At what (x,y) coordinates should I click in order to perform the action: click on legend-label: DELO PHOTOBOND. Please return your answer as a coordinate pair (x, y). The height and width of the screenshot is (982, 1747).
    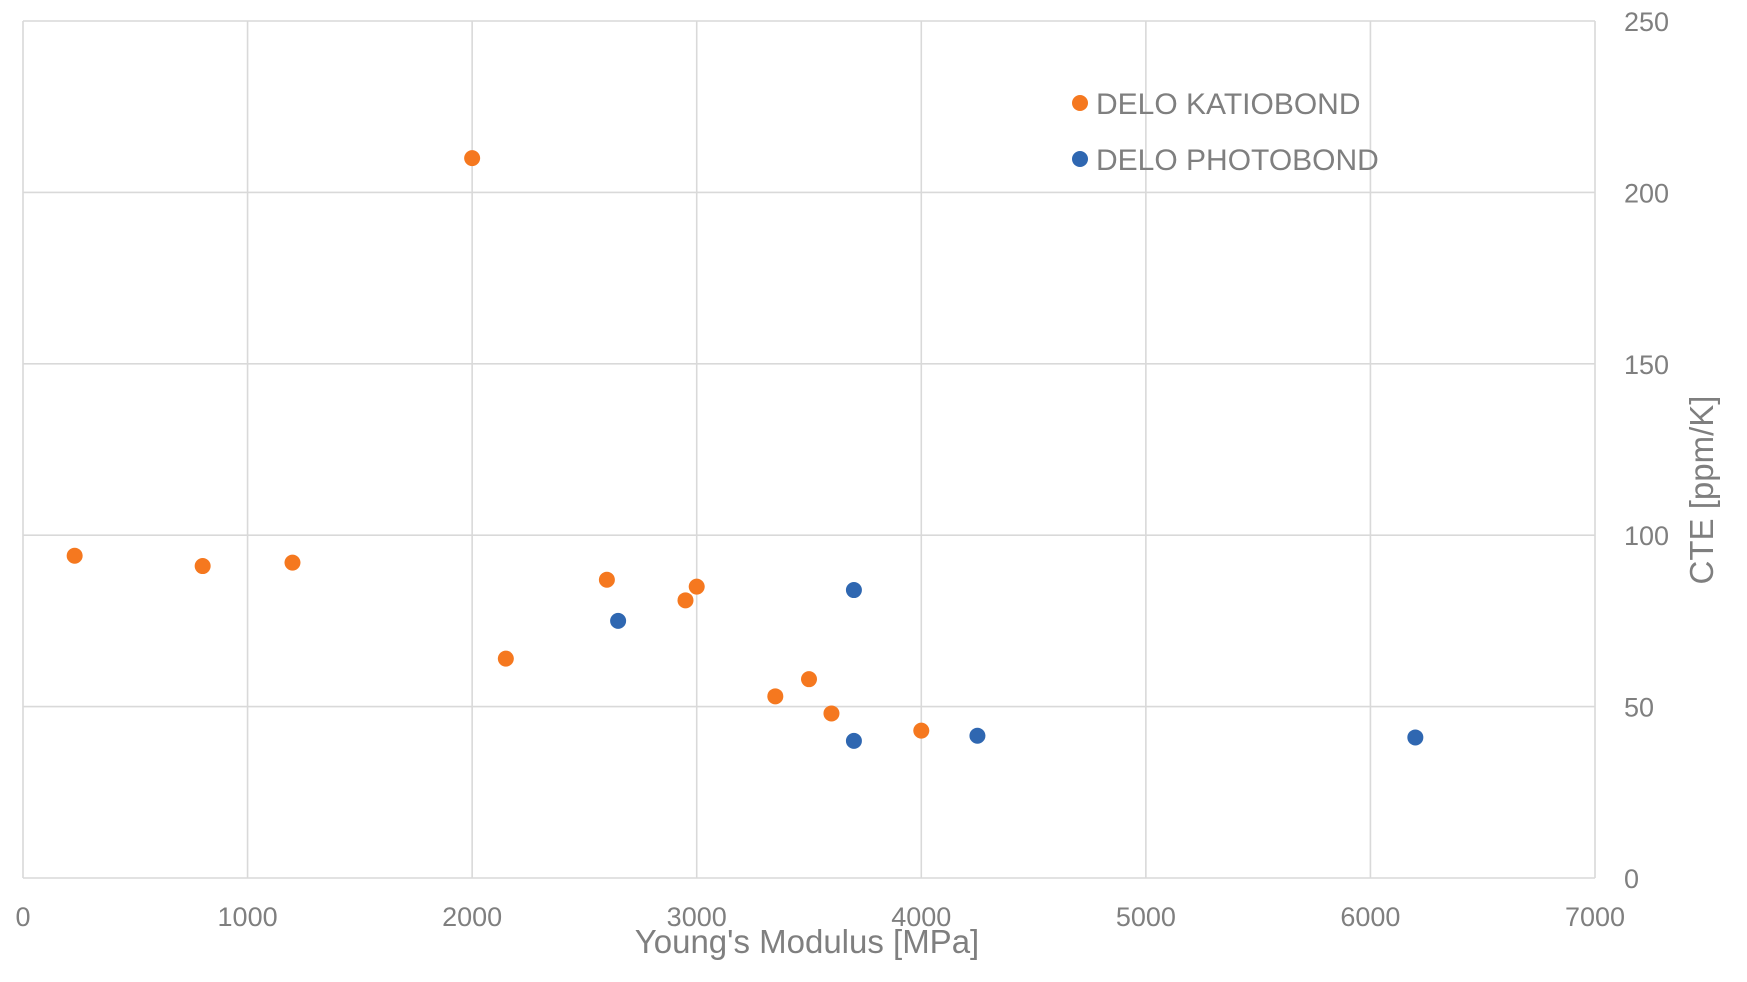
    Looking at the image, I should click on (1237, 160).